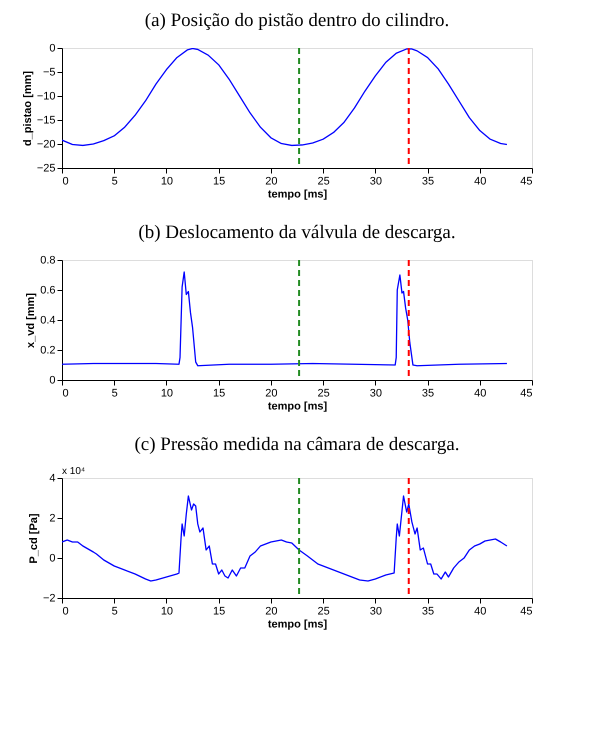  What do you see at coordinates (297, 20) in the screenshot?
I see `chart-title: (a) Posição do pistão dentro do cilindro.` at bounding box center [297, 20].